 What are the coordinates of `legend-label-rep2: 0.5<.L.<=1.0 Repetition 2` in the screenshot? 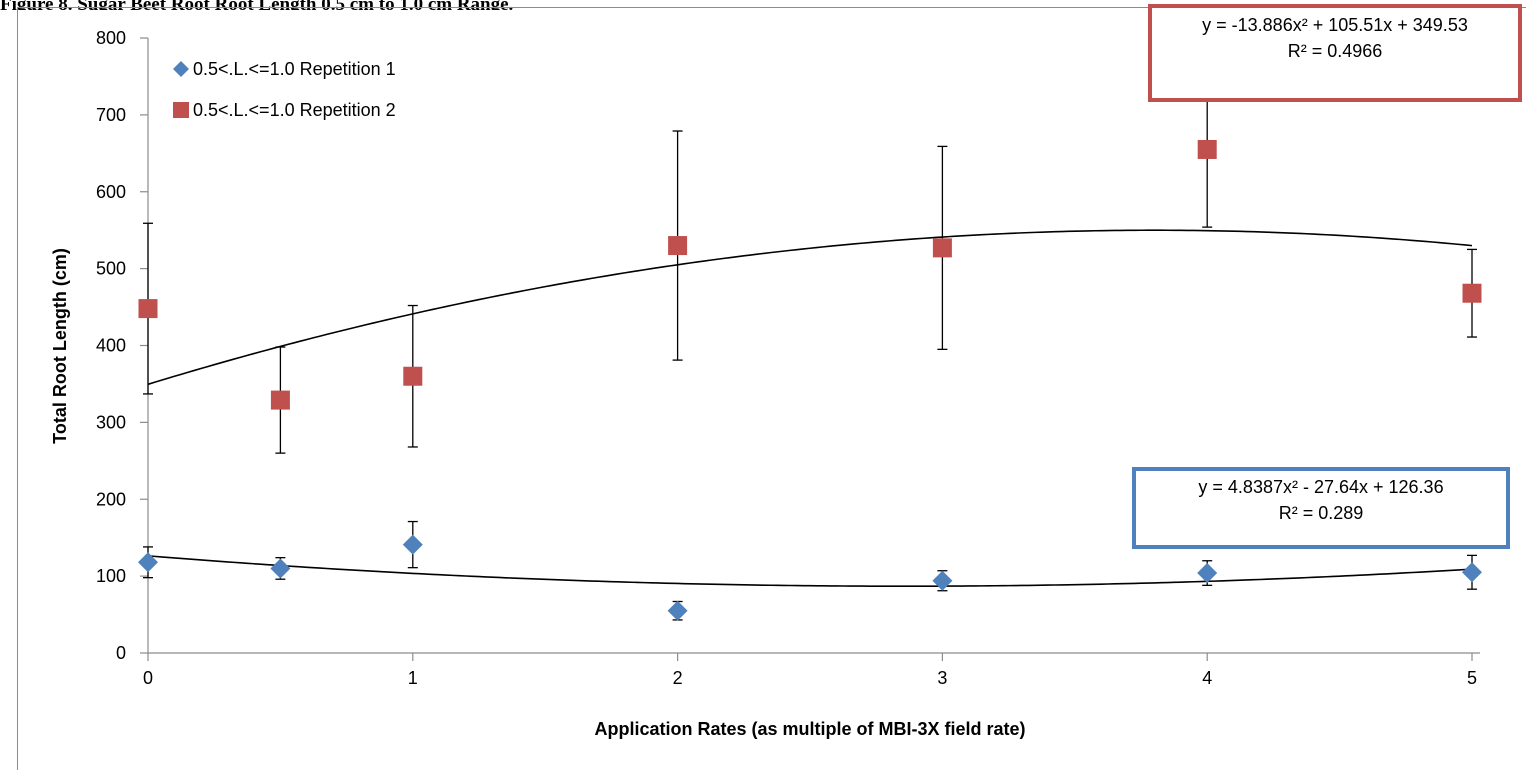 It's located at (294, 110).